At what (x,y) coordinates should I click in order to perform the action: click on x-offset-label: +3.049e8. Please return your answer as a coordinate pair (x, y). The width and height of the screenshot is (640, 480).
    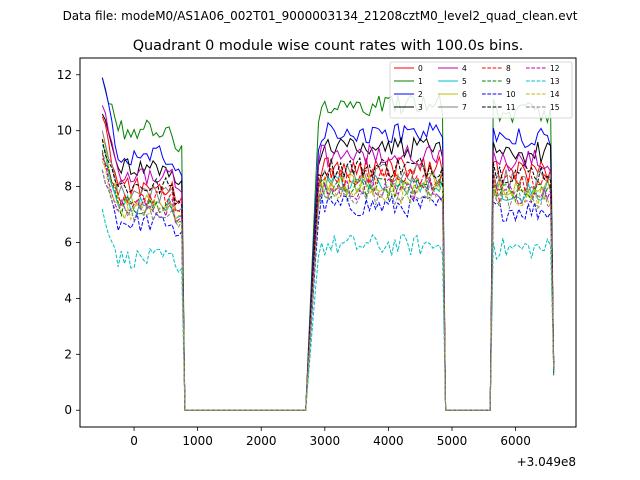
    Looking at the image, I should click on (546, 462).